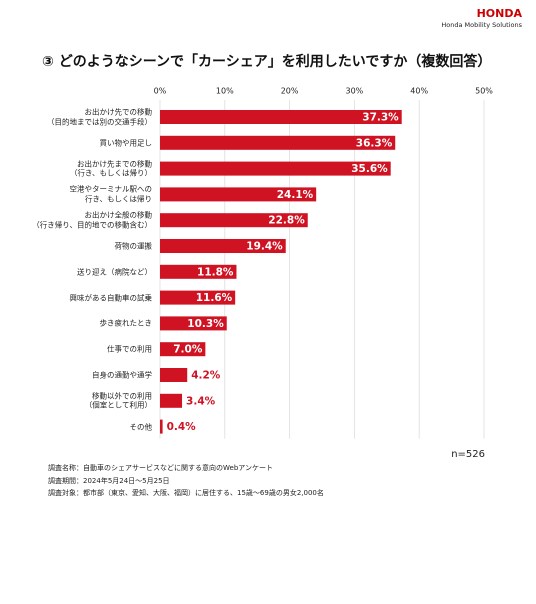 The height and width of the screenshot is (604, 536). What do you see at coordinates (99, 117) in the screenshot?
I see `category-label: お出かけ先での移動 （目的地までは別の交通手段）` at bounding box center [99, 117].